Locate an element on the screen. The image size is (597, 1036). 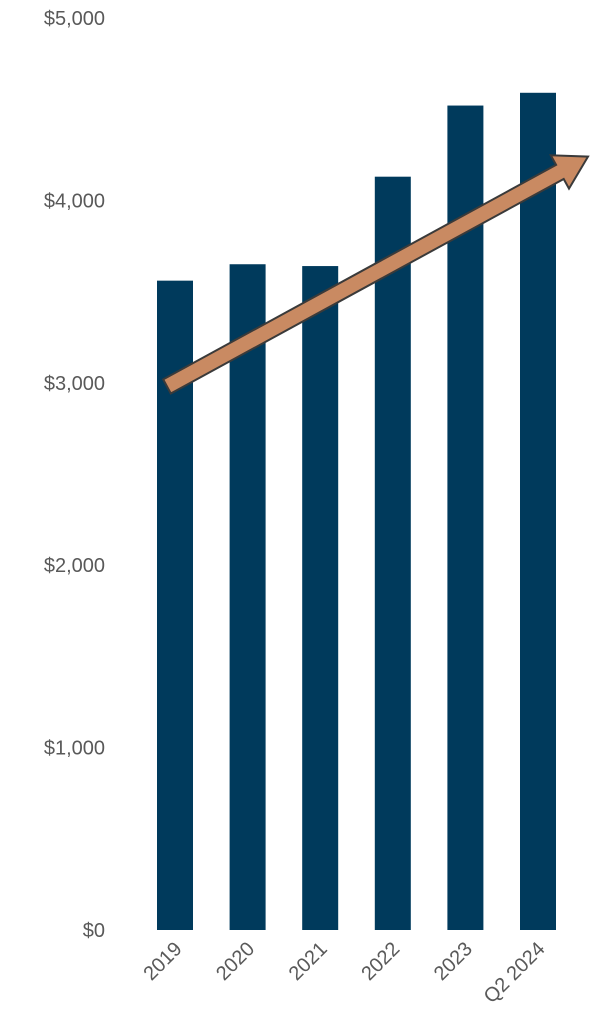
x-tick-label: 2022 is located at coordinates (380, 961).